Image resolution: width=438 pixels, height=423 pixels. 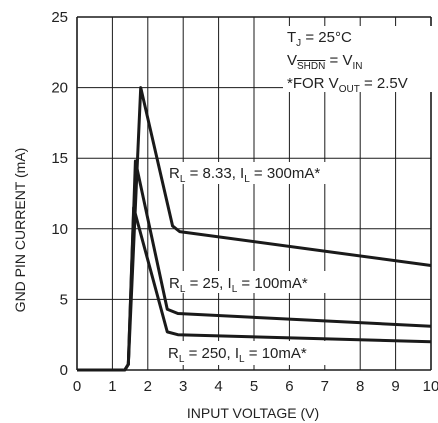 What do you see at coordinates (360, 386) in the screenshot?
I see `x-tick-label: 8` at bounding box center [360, 386].